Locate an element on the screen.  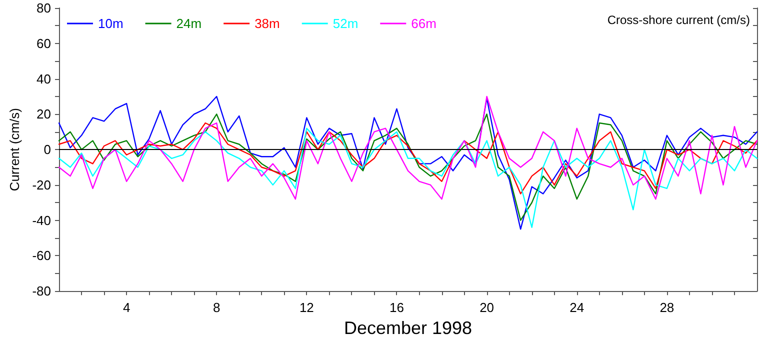
x-tick-label: 24 is located at coordinates (577, 308).